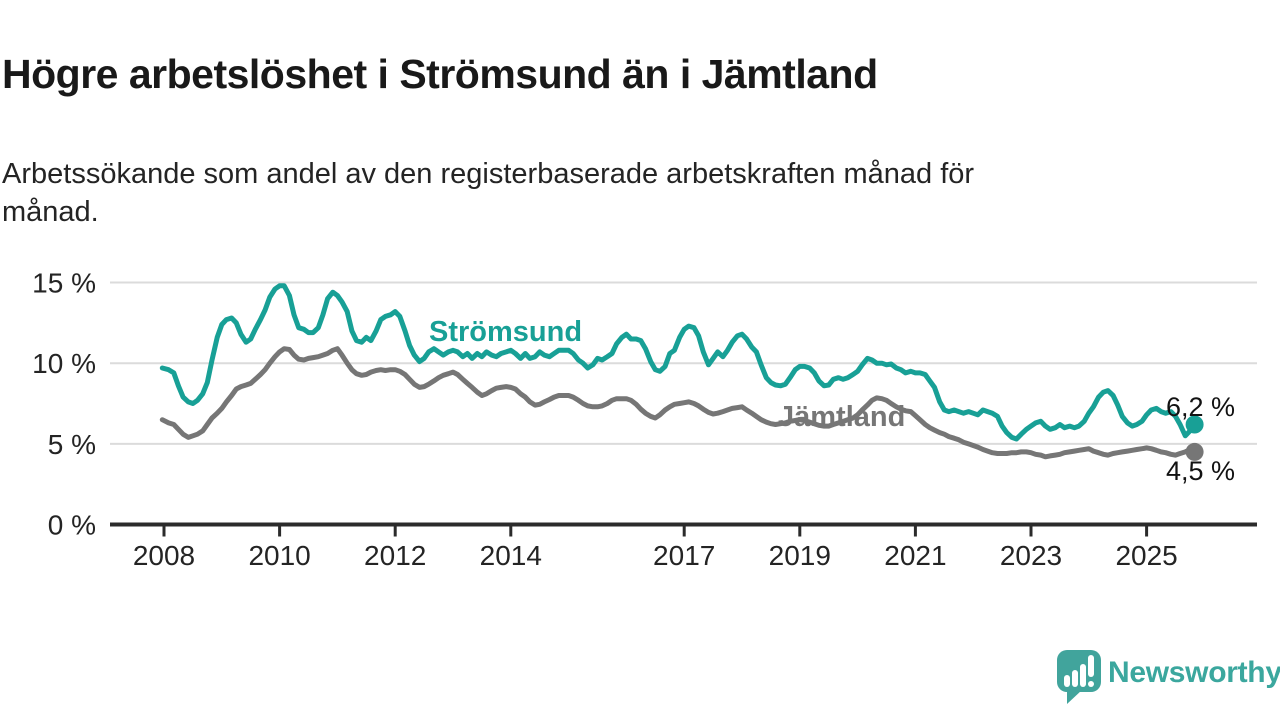 The image size is (1280, 720). What do you see at coordinates (684, 555) in the screenshot?
I see `x-tick-label: 2017` at bounding box center [684, 555].